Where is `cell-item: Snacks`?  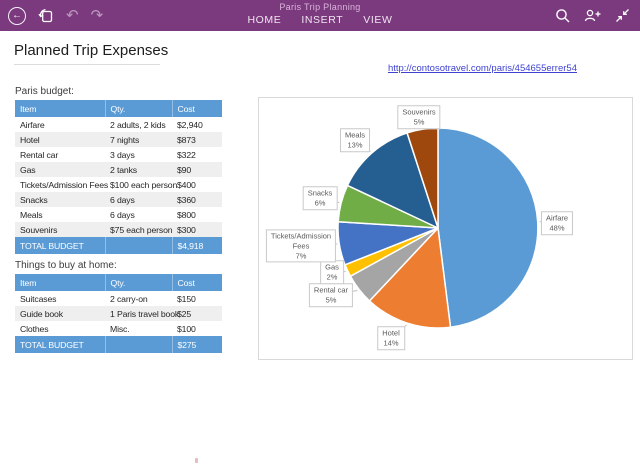 cell-item: Snacks is located at coordinates (34, 199).